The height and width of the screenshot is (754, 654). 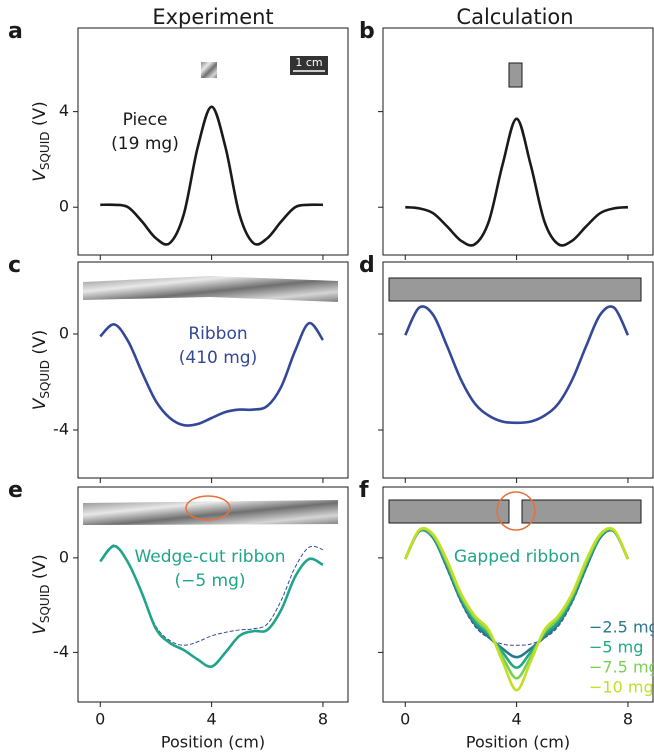 What do you see at coordinates (218, 358) in the screenshot?
I see `annotation: (410 mg)` at bounding box center [218, 358].